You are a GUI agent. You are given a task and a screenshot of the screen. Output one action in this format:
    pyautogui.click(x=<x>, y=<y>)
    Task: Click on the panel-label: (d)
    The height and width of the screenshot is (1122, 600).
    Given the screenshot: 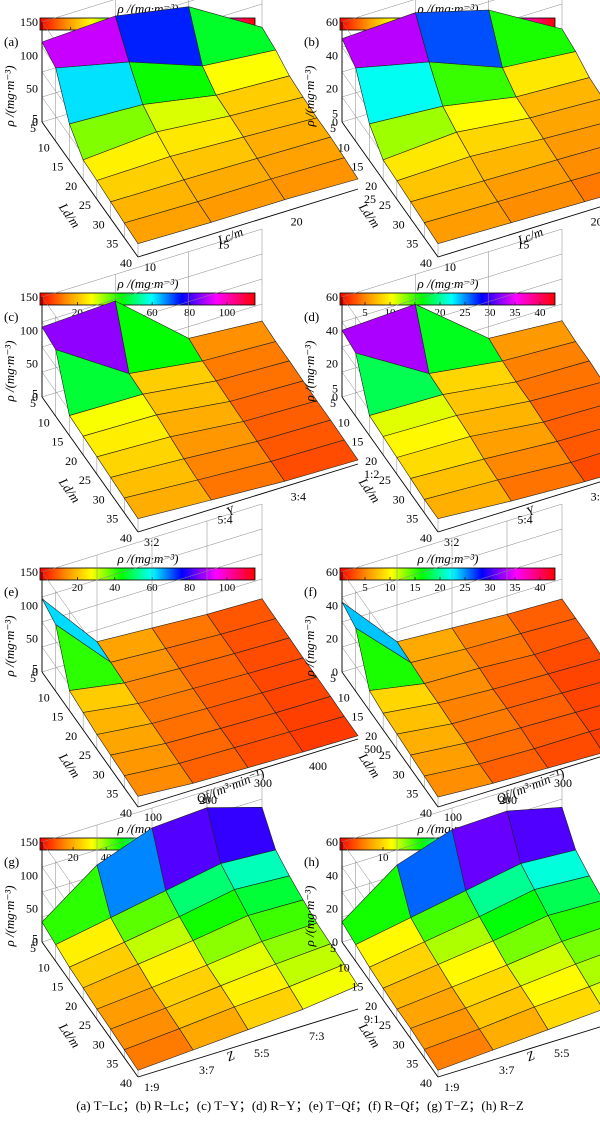 What is the action you would take?
    pyautogui.click(x=311, y=316)
    